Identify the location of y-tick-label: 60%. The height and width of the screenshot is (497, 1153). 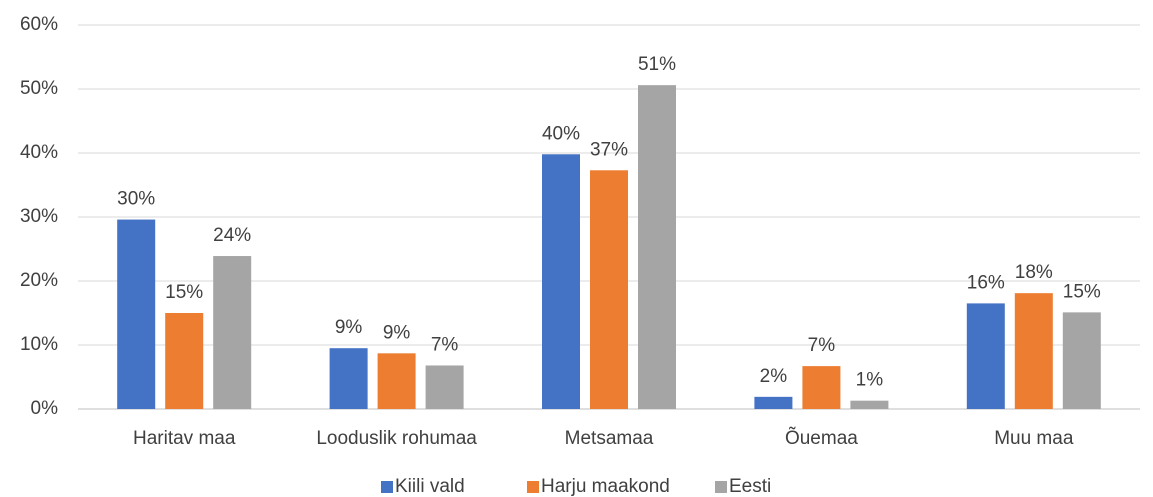
(39, 24).